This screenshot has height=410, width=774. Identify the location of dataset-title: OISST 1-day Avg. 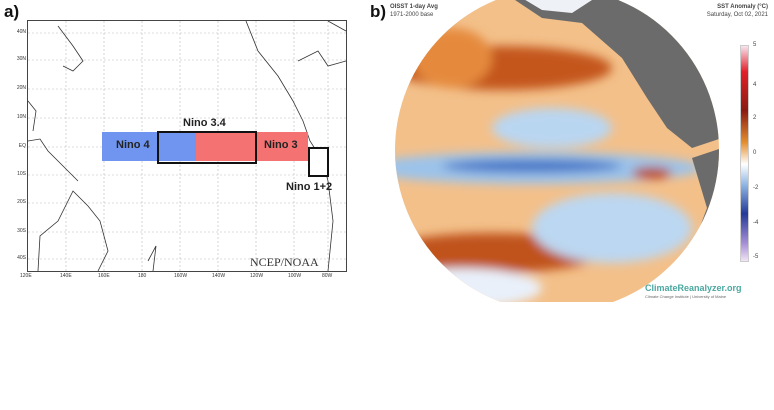
(414, 7).